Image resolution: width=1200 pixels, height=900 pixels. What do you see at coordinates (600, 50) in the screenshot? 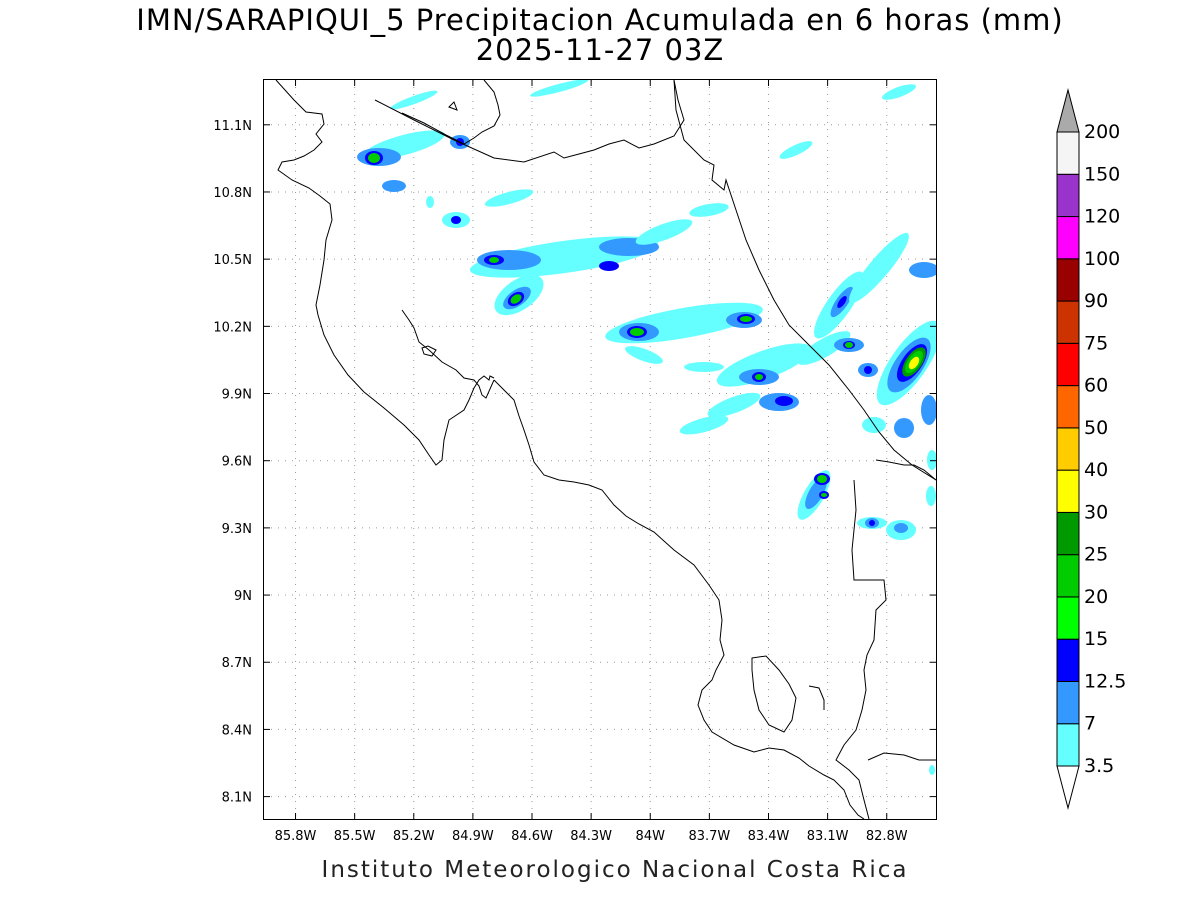
I see `chart-subtitle-date: 2025-11-27 03Z` at bounding box center [600, 50].